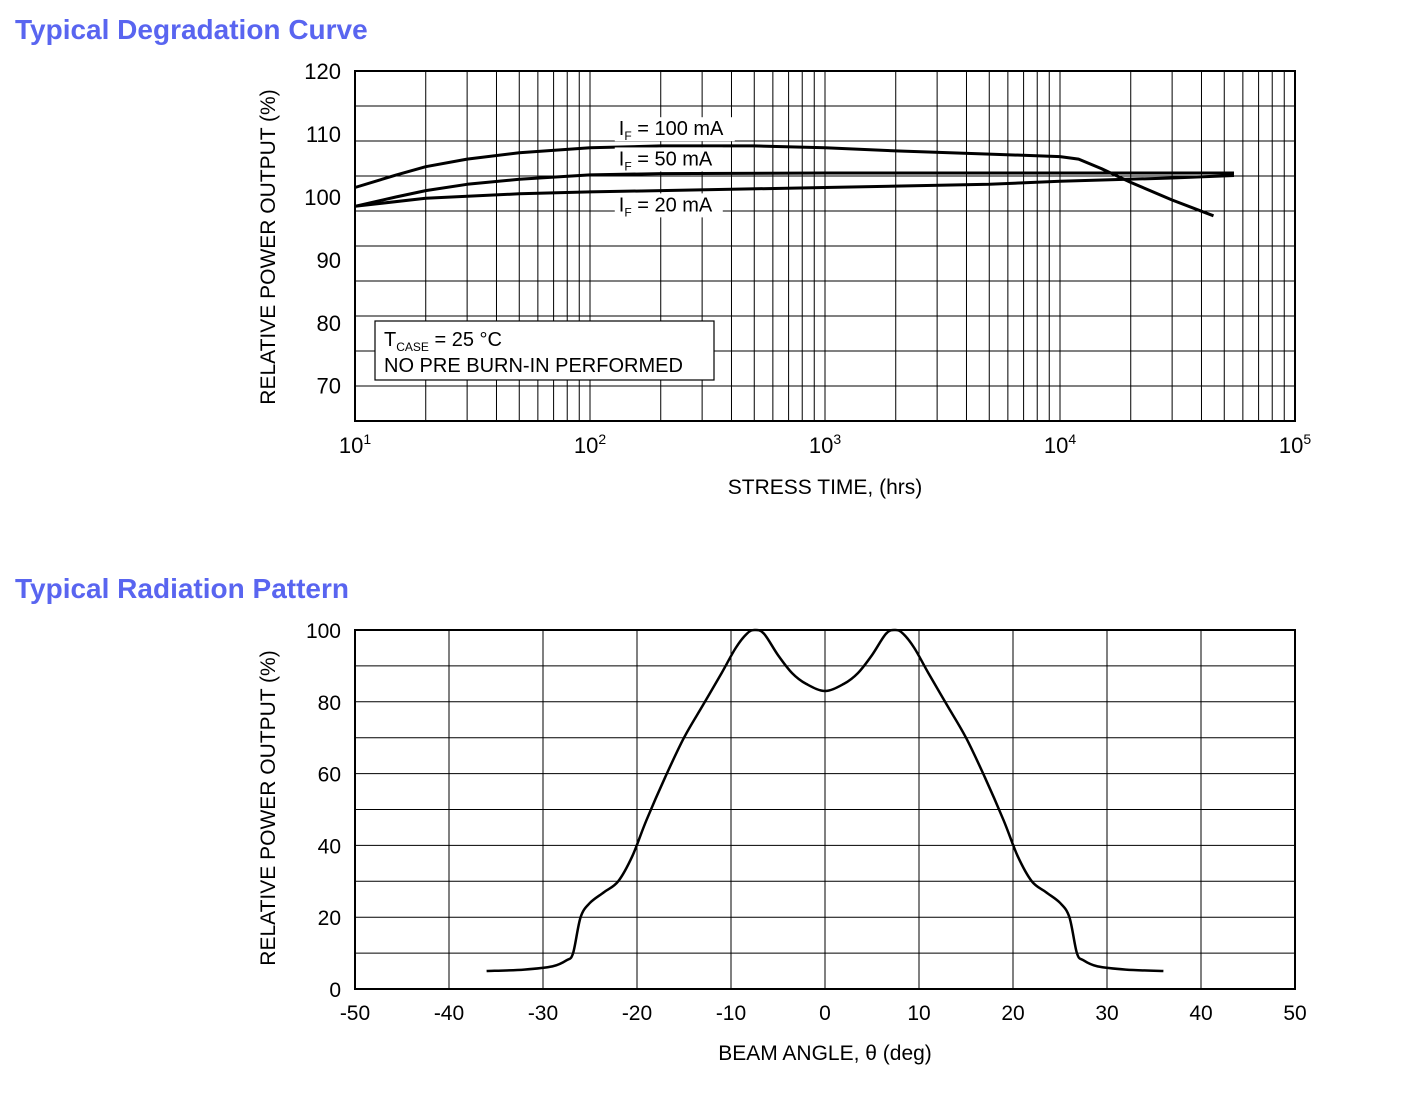  I want to click on x-tick-label: 50, so click(1294, 1013).